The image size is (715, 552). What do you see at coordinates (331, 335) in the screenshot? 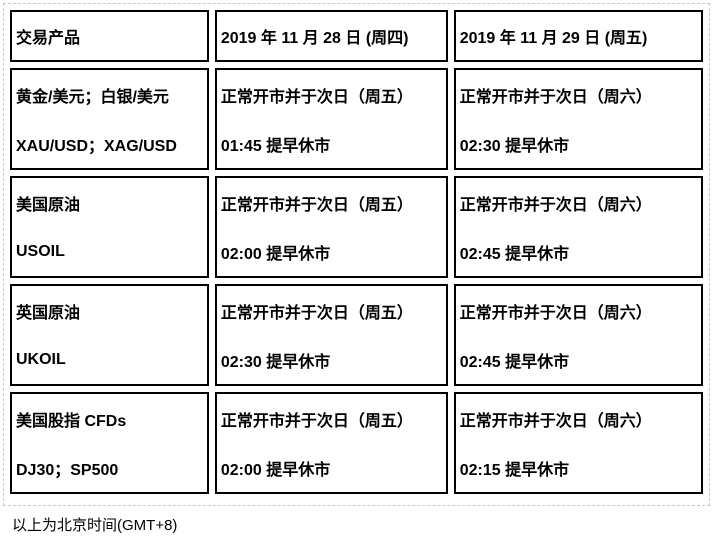
I see `cell-thu-schedule: 正常开市并于次日（周五） 02:30 提早休市` at bounding box center [331, 335].